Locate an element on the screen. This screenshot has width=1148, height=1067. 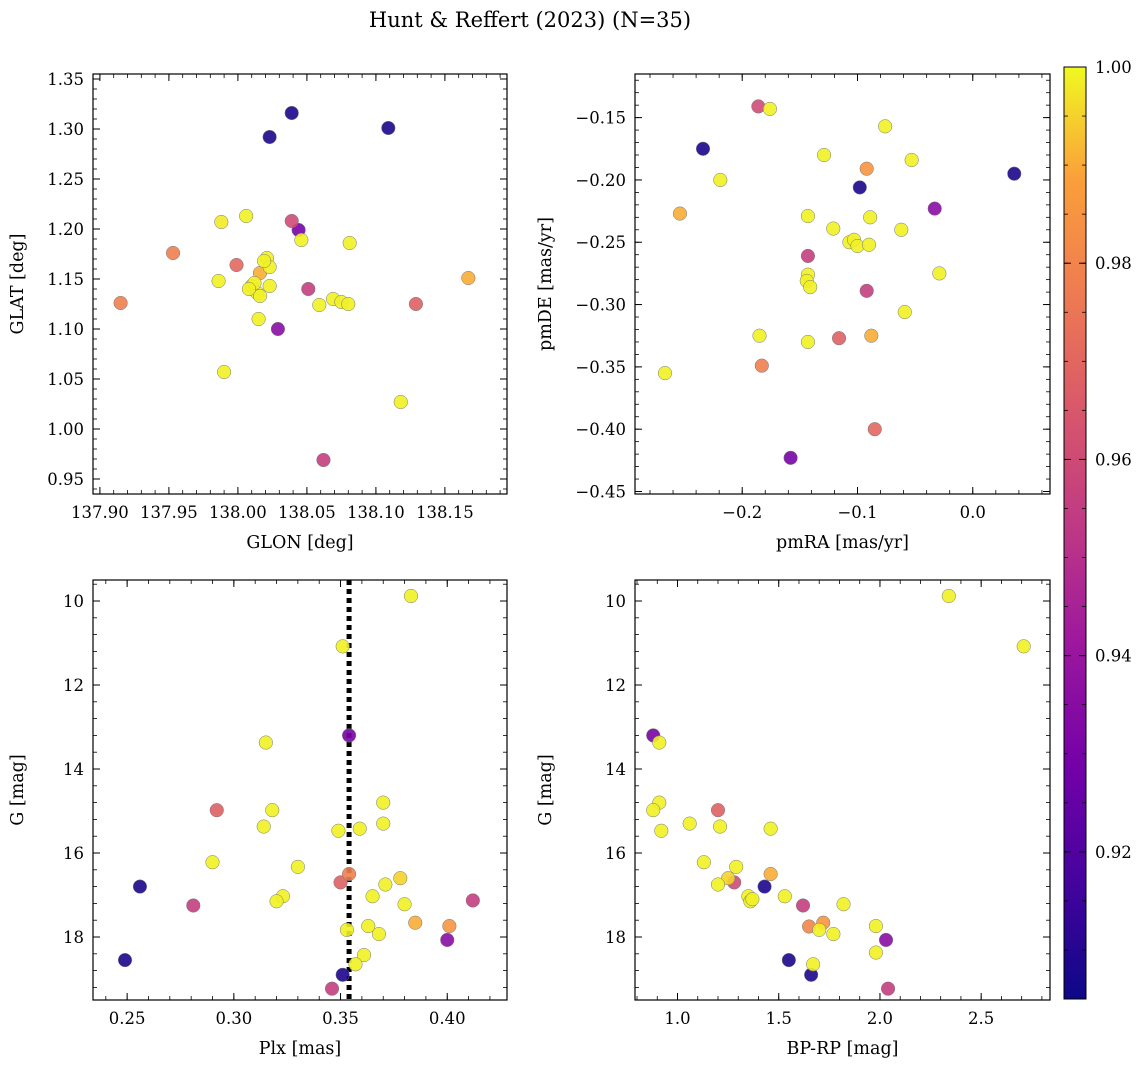
y-tick-label: −0.25 is located at coordinates (600, 242).